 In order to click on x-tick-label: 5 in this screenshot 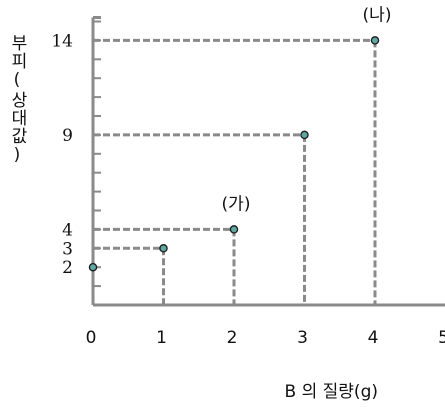, I will do `click(441, 338)`.